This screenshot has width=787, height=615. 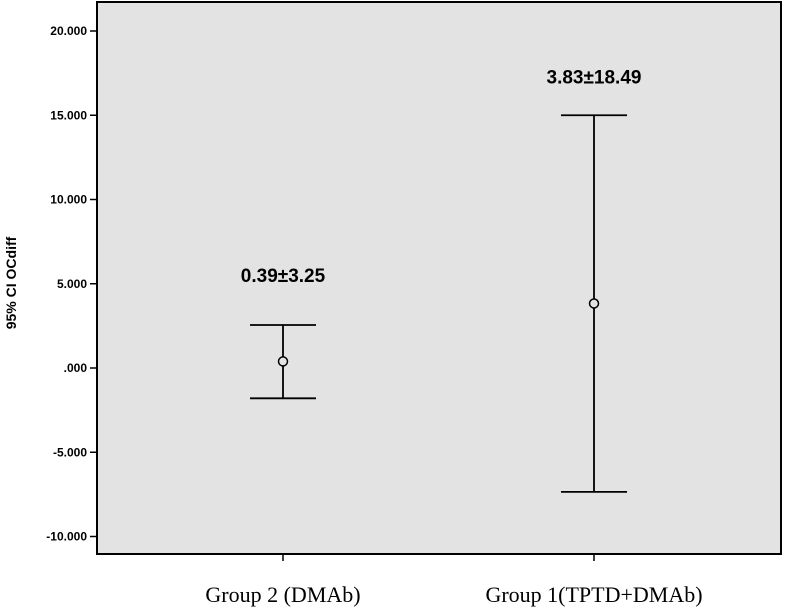 I want to click on x-category-label: Group 1(TPTD+DMAb), so click(x=593, y=594).